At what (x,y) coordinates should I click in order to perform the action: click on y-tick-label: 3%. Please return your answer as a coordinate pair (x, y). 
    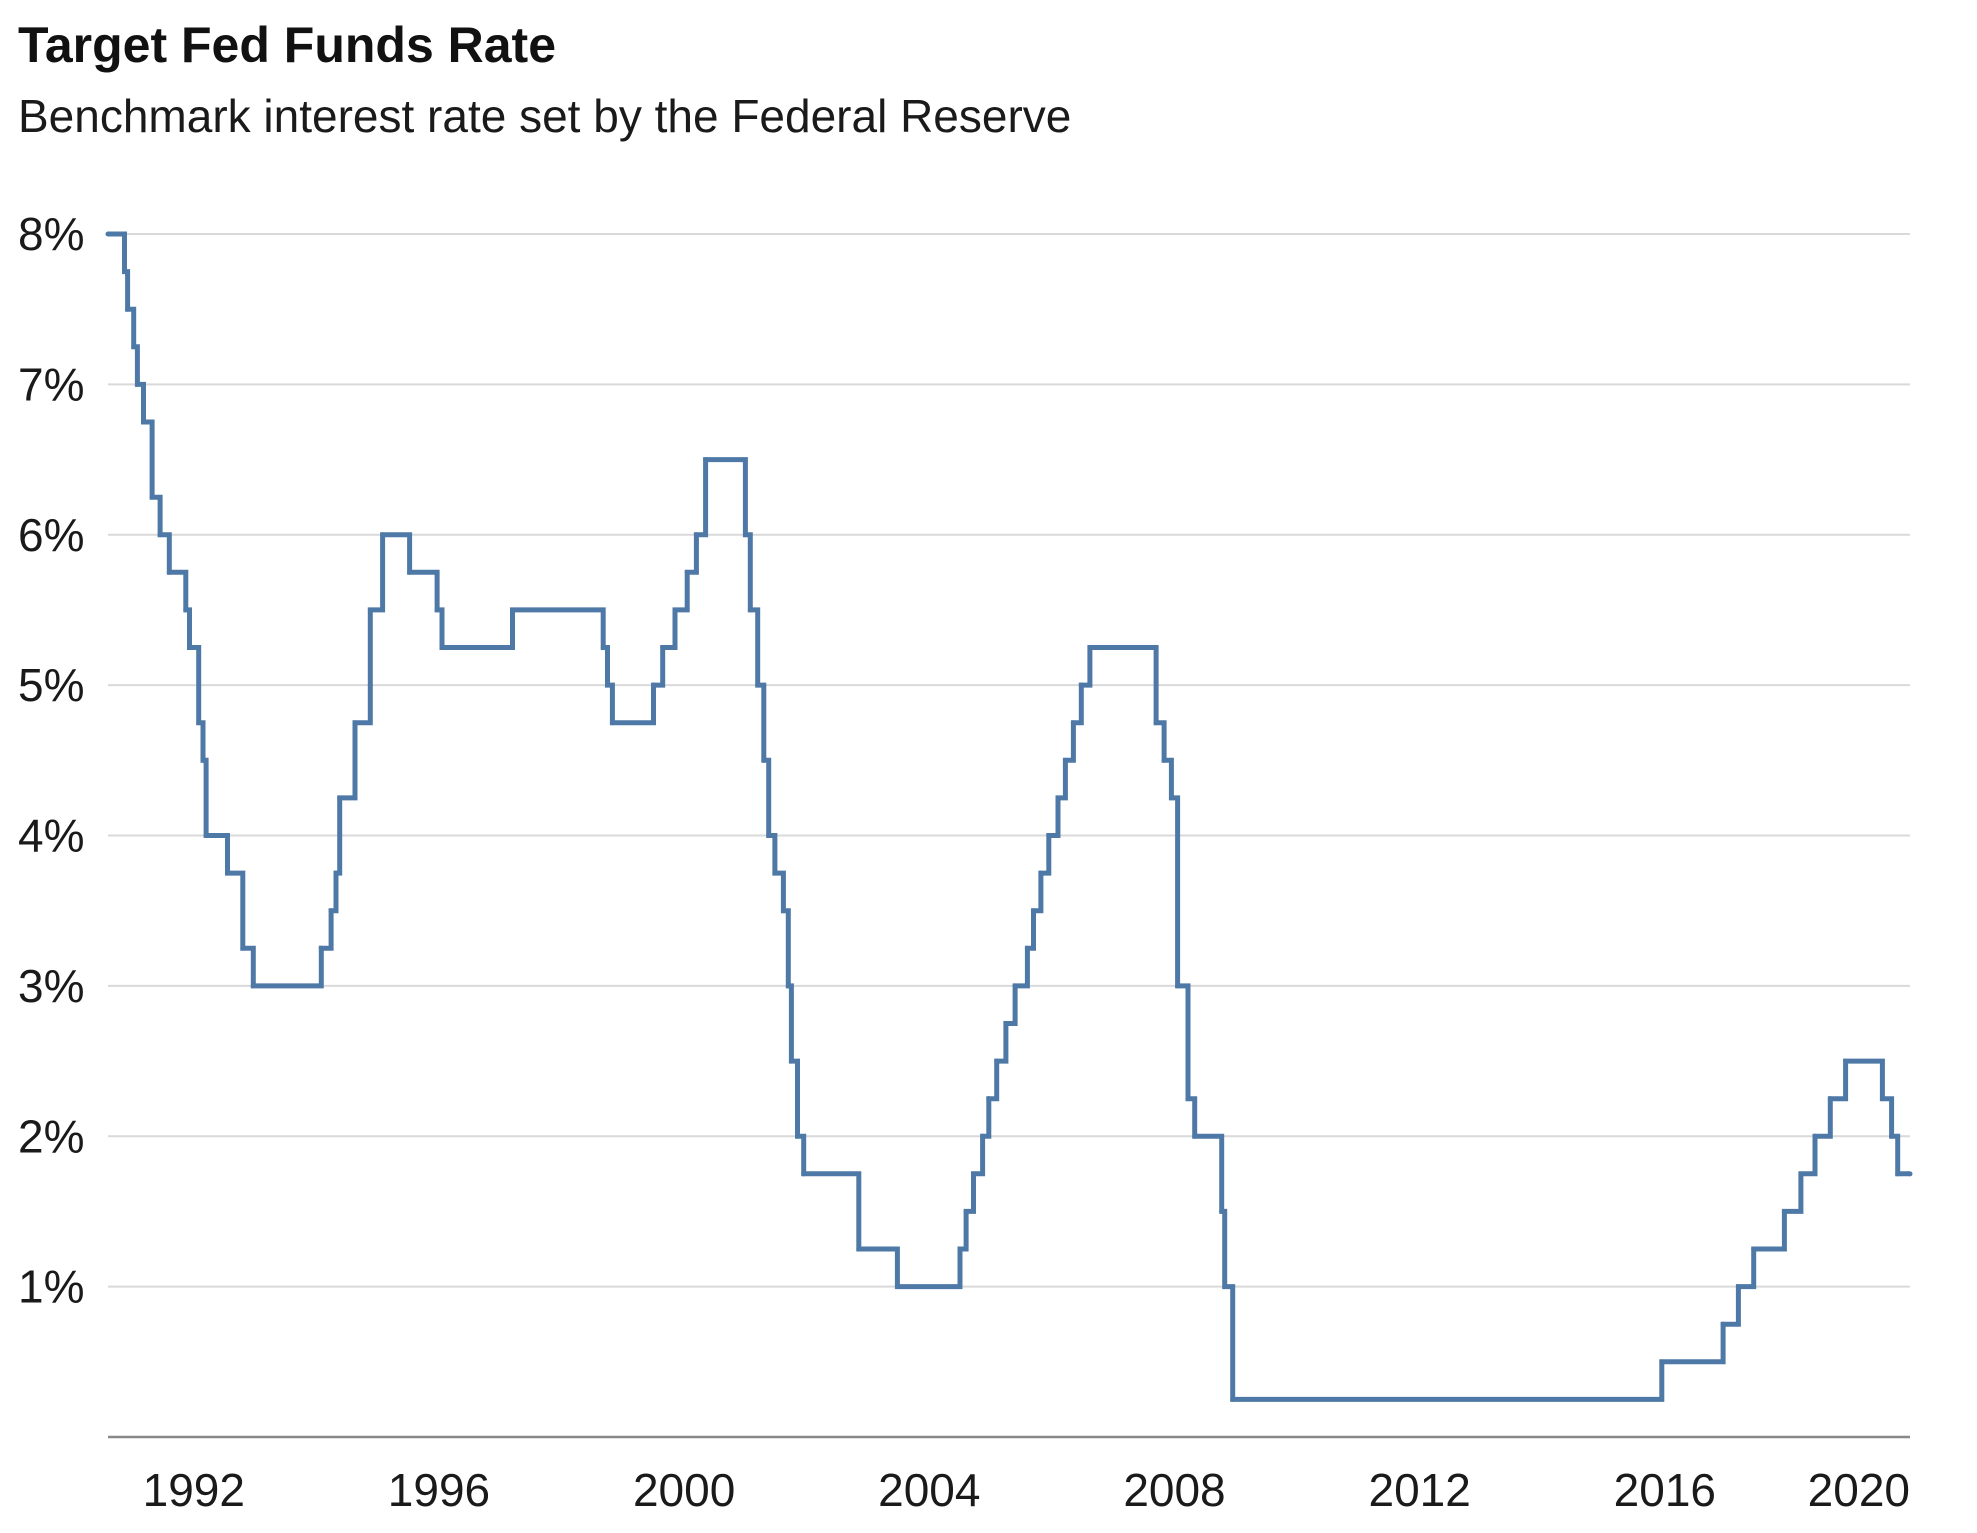
    Looking at the image, I should click on (51, 986).